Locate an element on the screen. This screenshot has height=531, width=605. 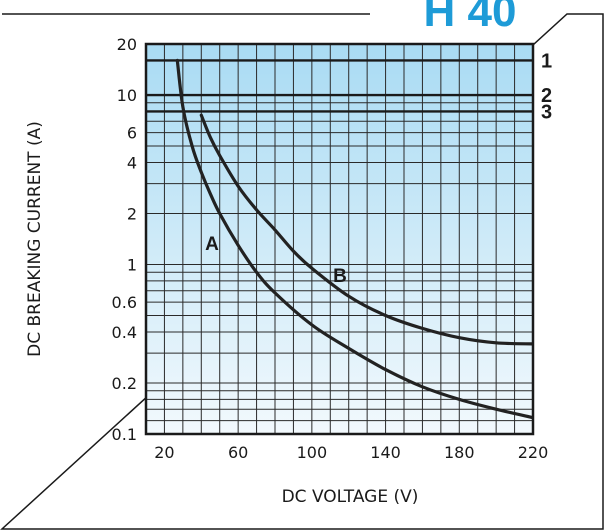
curve-labels: AB is located at coordinates (276, 260).